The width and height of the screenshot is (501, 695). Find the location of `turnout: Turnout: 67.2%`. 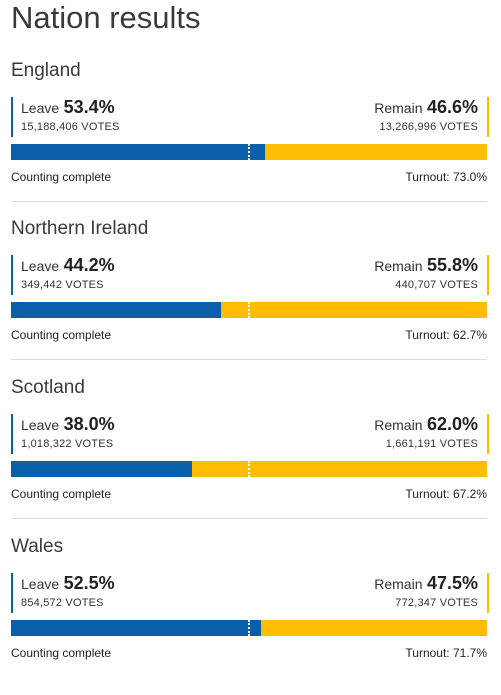

turnout: Turnout: 67.2% is located at coordinates (446, 494).